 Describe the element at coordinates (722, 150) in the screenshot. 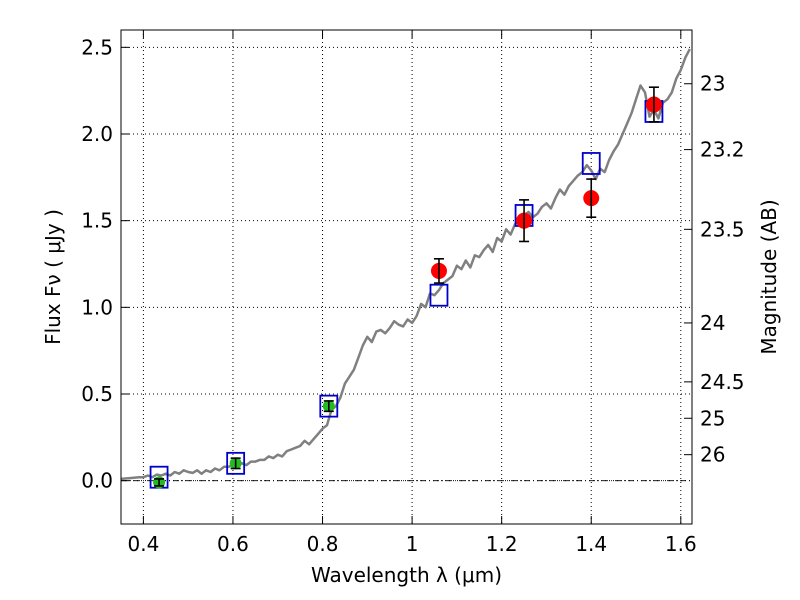

I see `mag-tick-label: 23.2` at that location.